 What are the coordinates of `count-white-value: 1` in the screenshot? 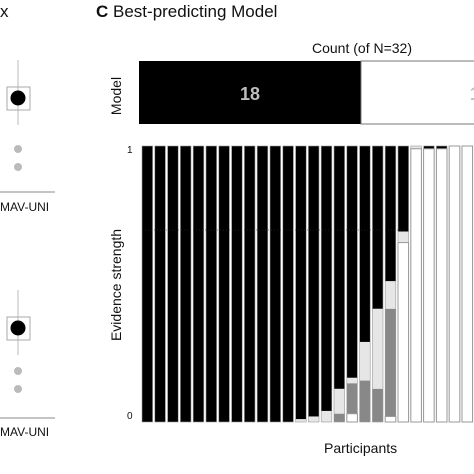 It's located at (472, 94).